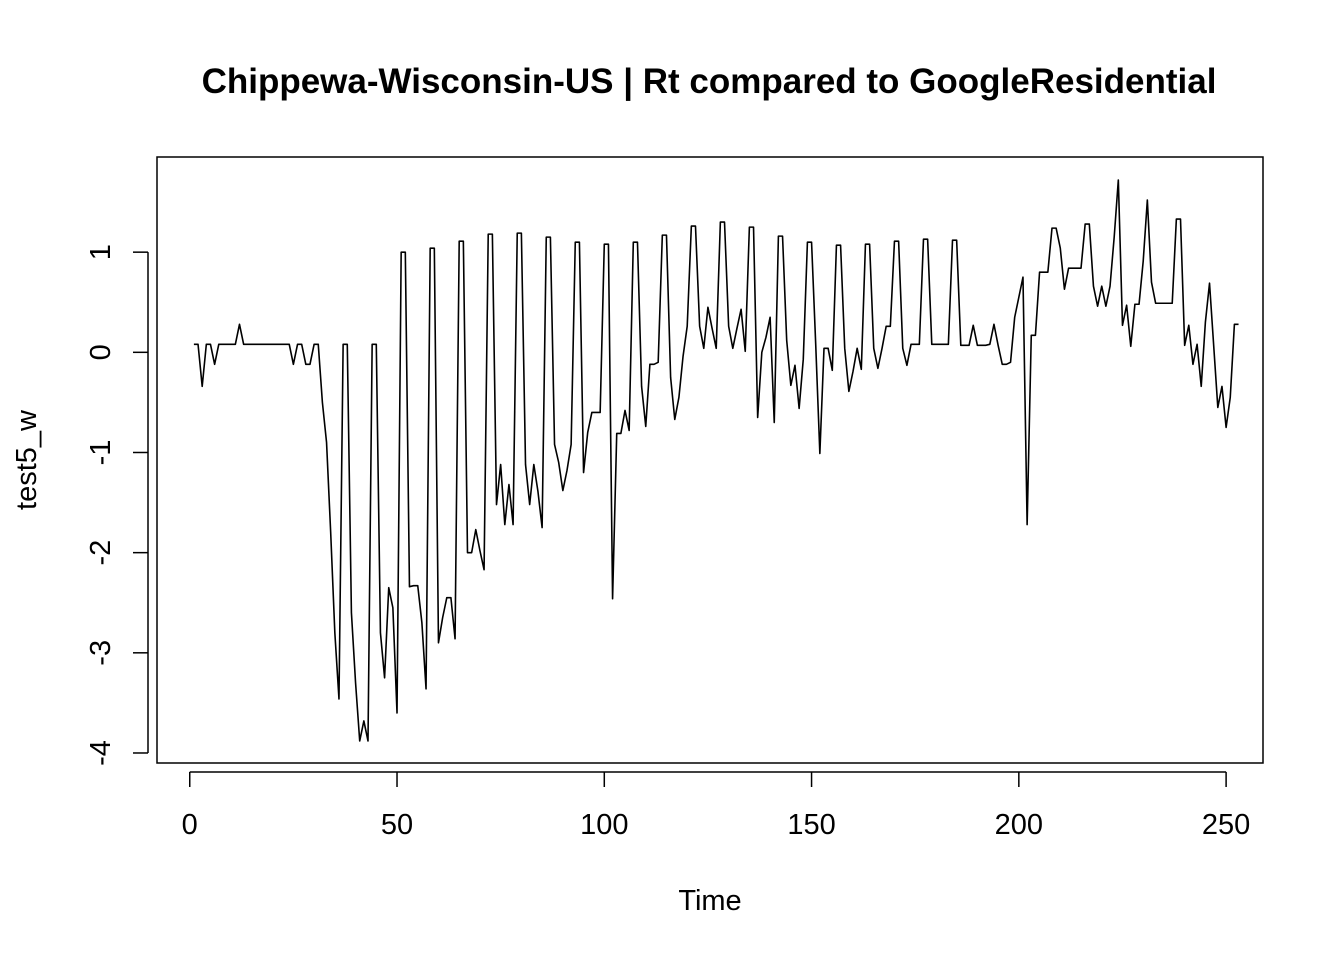  I want to click on y-tick-label: 1, so click(101, 252).